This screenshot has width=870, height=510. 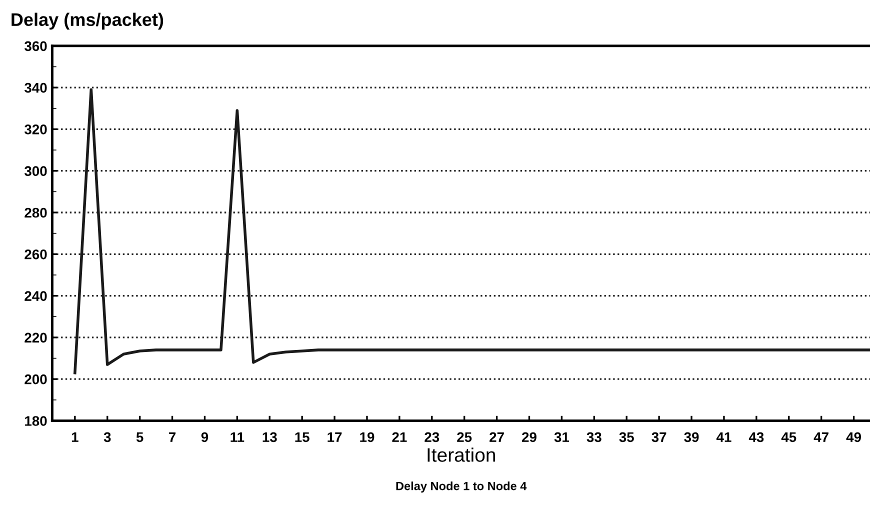 I want to click on text: Delay Node 1 to Node 4, so click(x=461, y=487).